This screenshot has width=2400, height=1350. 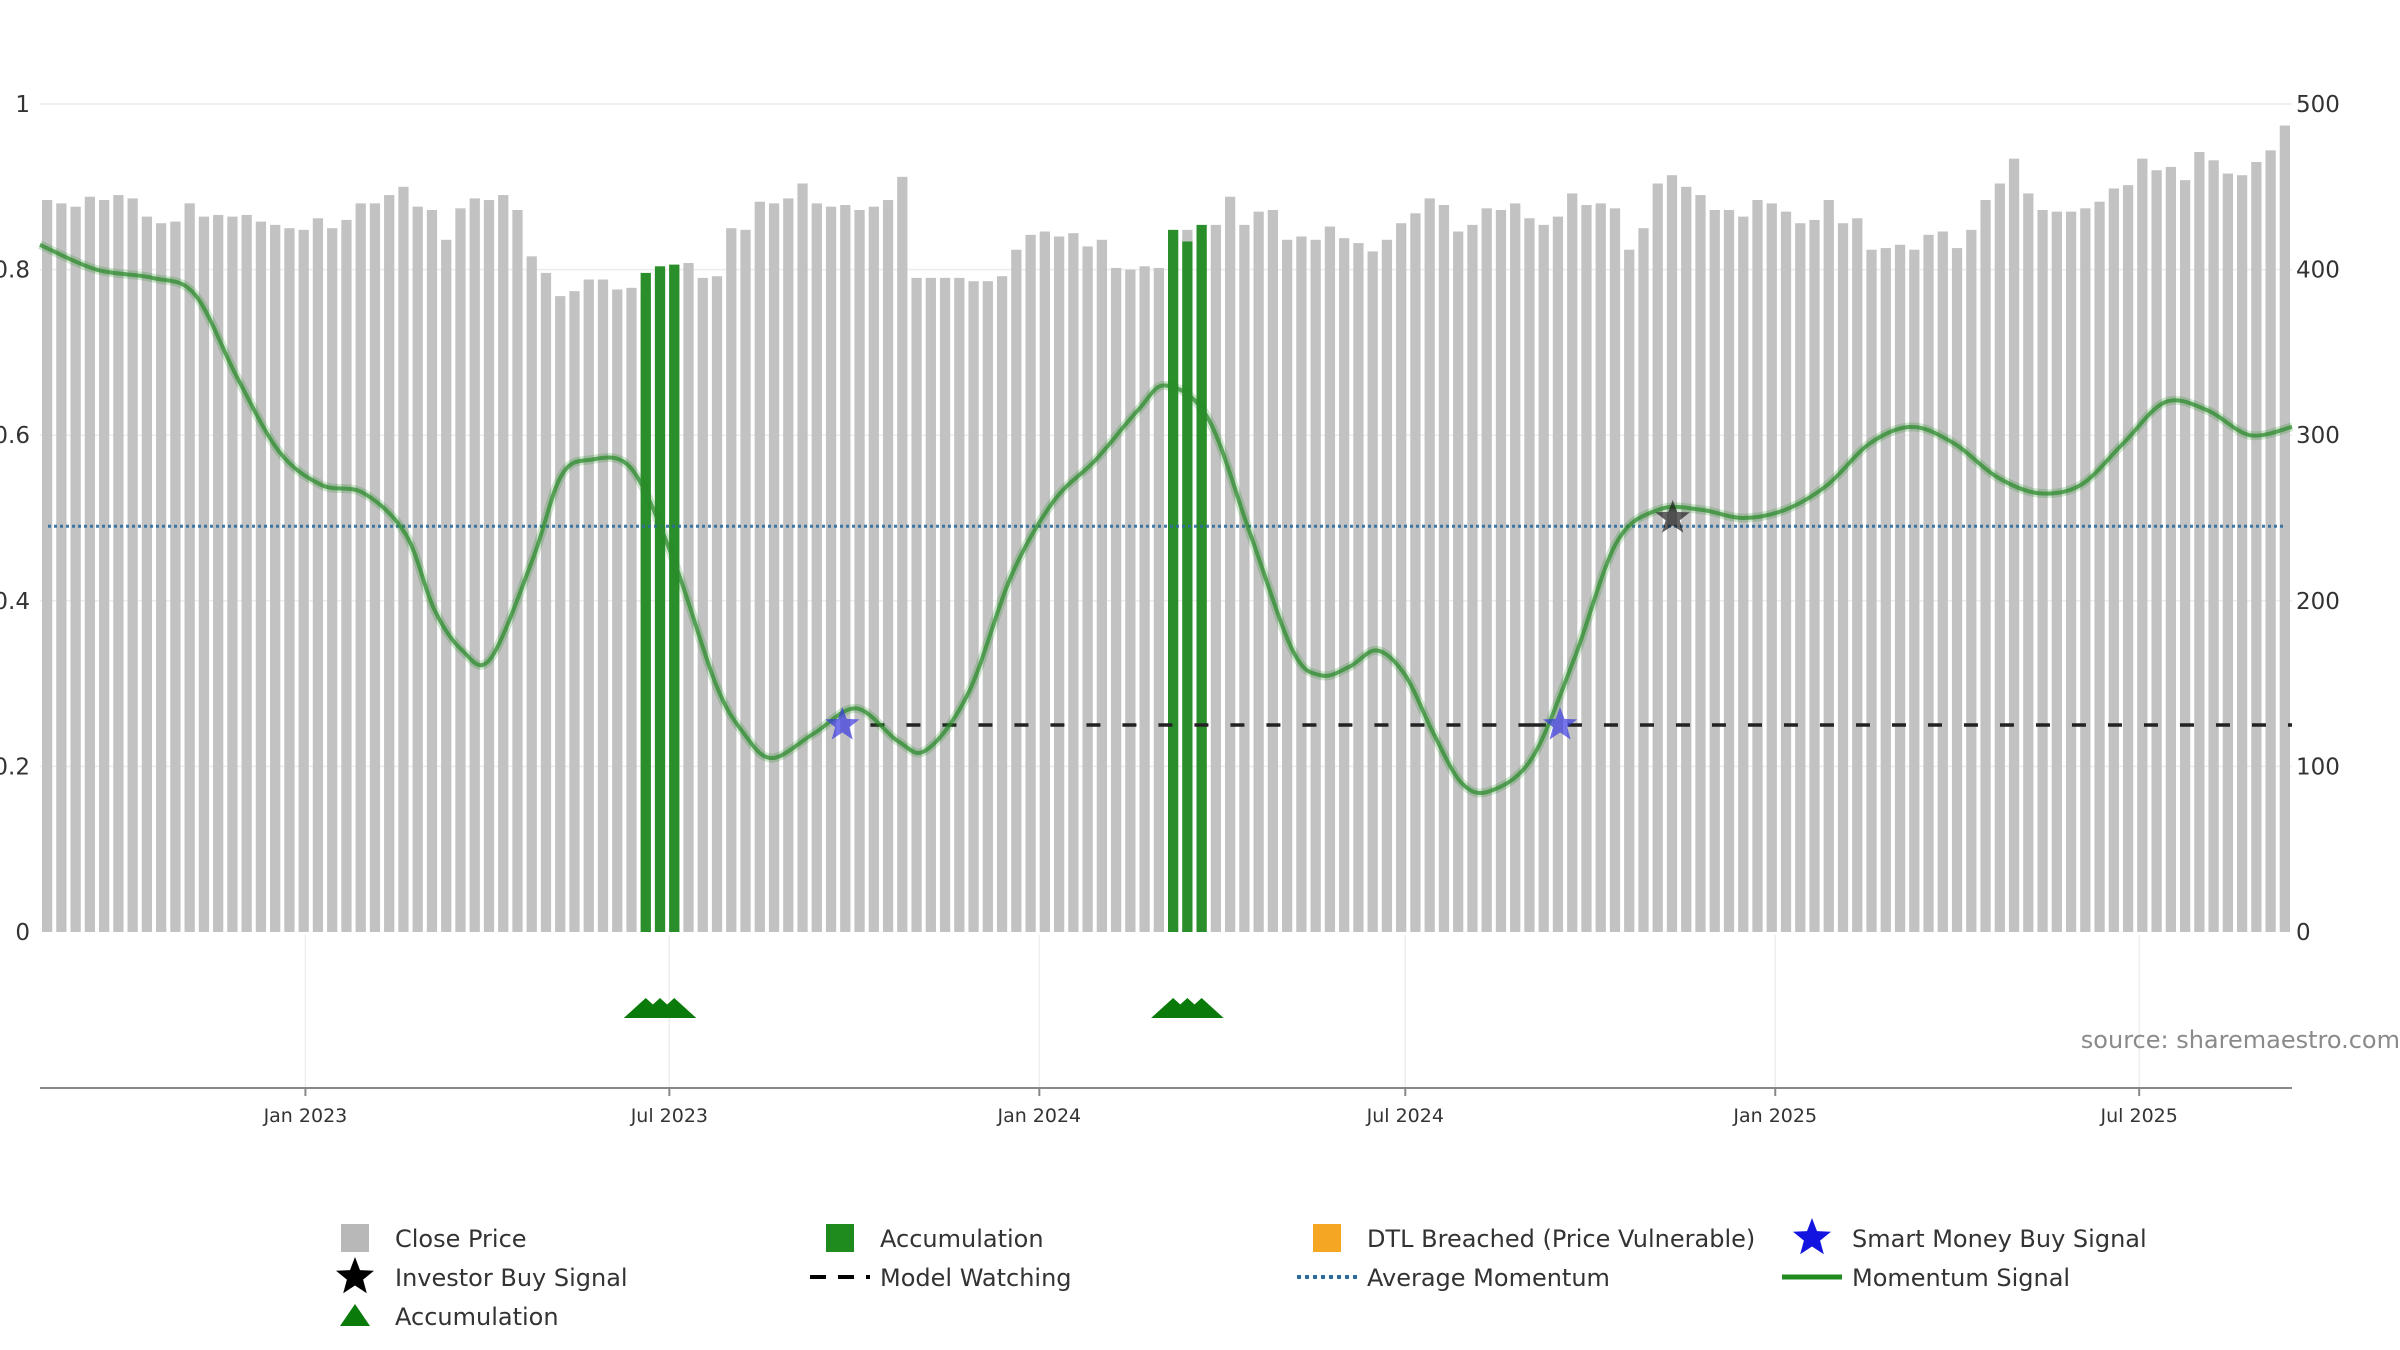 What do you see at coordinates (923, 578) in the screenshot?
I see `accumulation-bars` at bounding box center [923, 578].